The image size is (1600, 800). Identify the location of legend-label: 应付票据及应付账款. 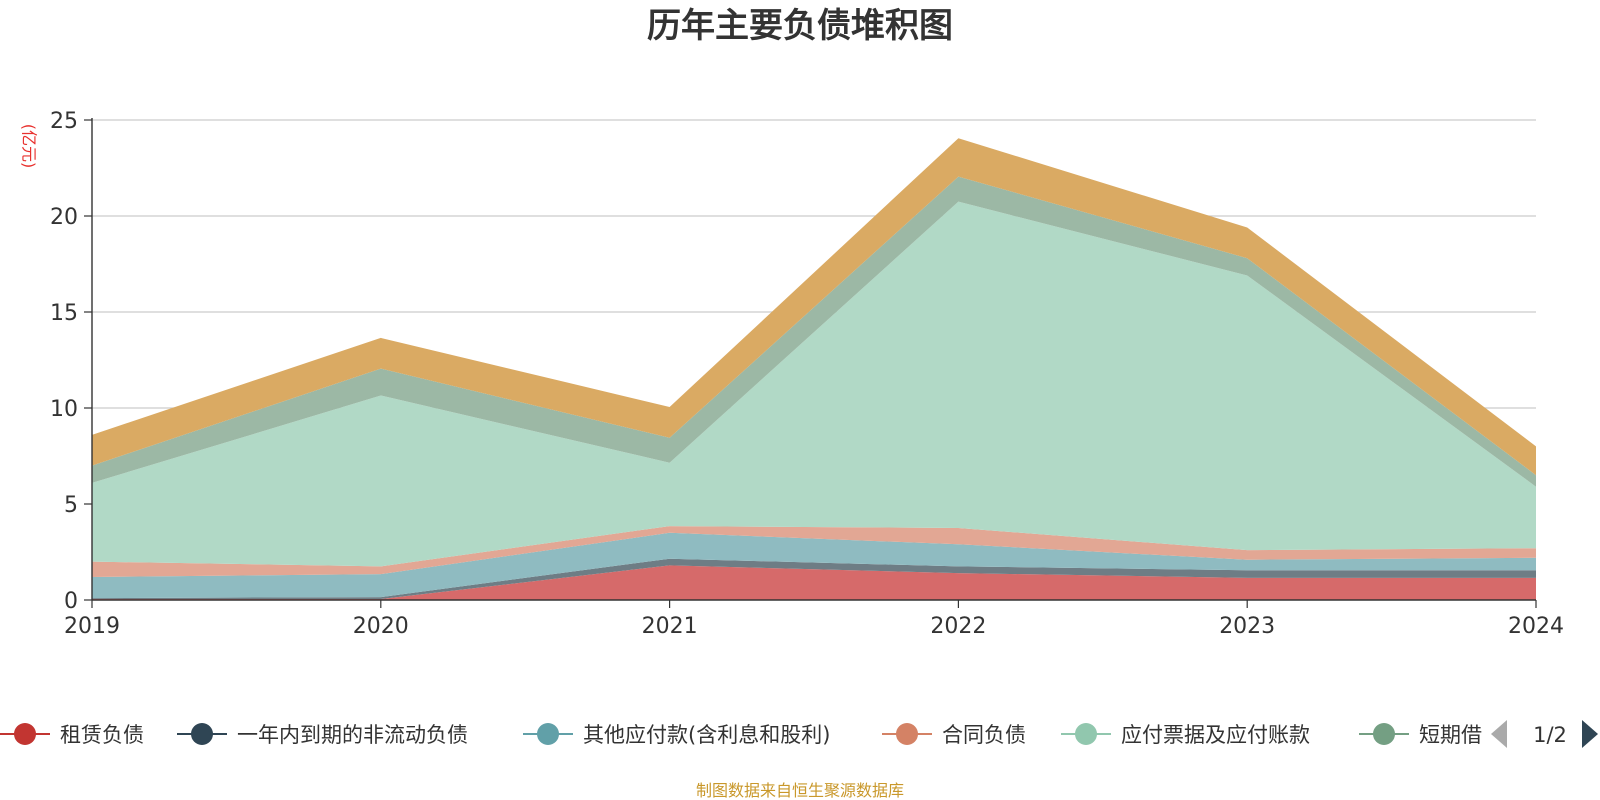
(1215, 735).